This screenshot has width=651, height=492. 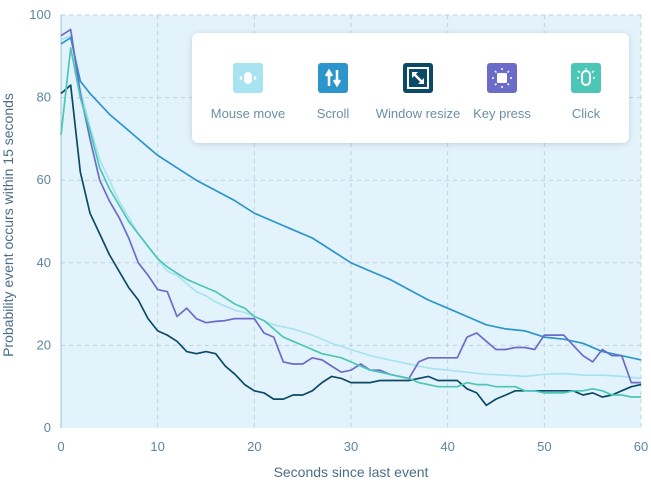 What do you see at coordinates (44, 97) in the screenshot?
I see `y-tick-label: 80` at bounding box center [44, 97].